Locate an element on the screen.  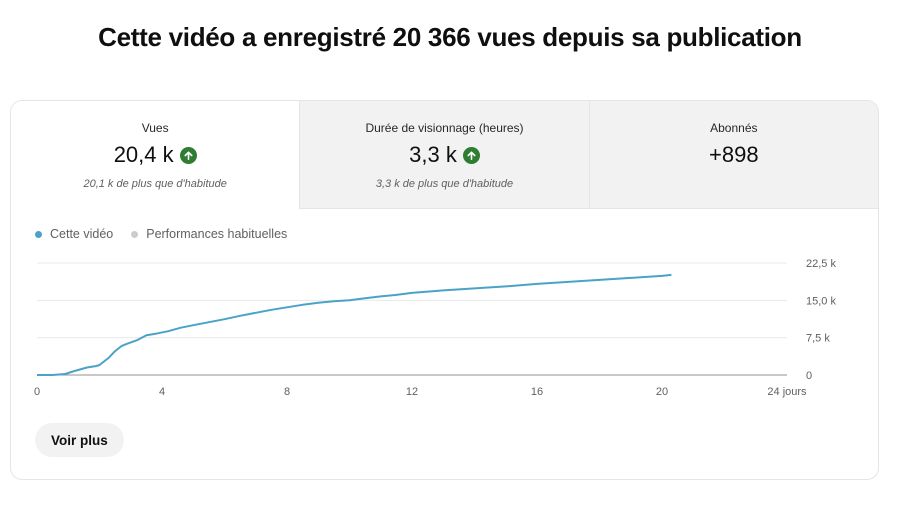
metric-value-row: 20,4 k is located at coordinates (155, 155).